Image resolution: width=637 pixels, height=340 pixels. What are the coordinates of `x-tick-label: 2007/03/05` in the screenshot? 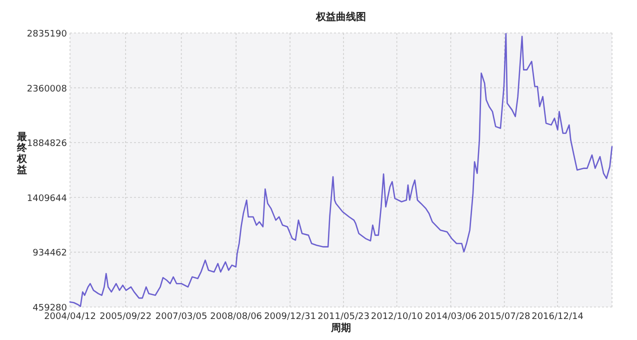 It's located at (181, 317).